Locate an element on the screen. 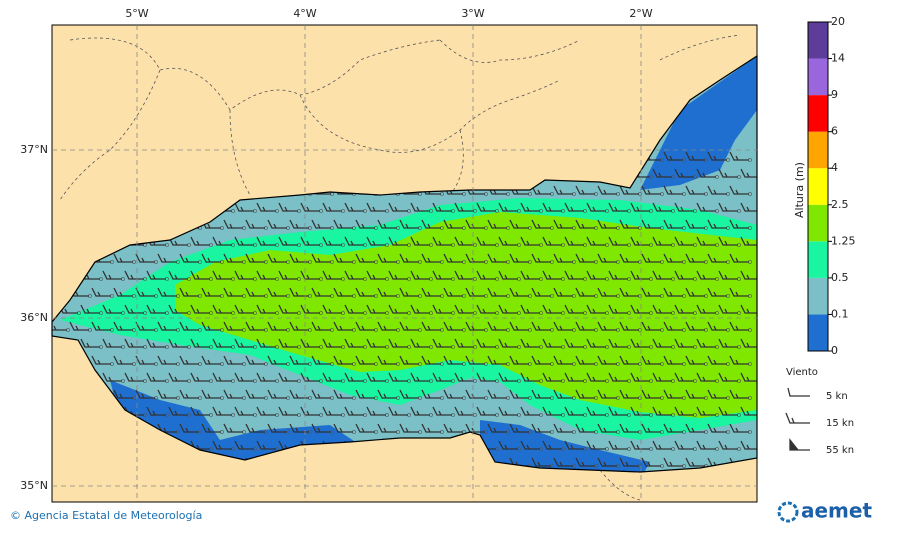 This screenshot has height=537, width=900. colorbar-label: 0.1 is located at coordinates (840, 313).